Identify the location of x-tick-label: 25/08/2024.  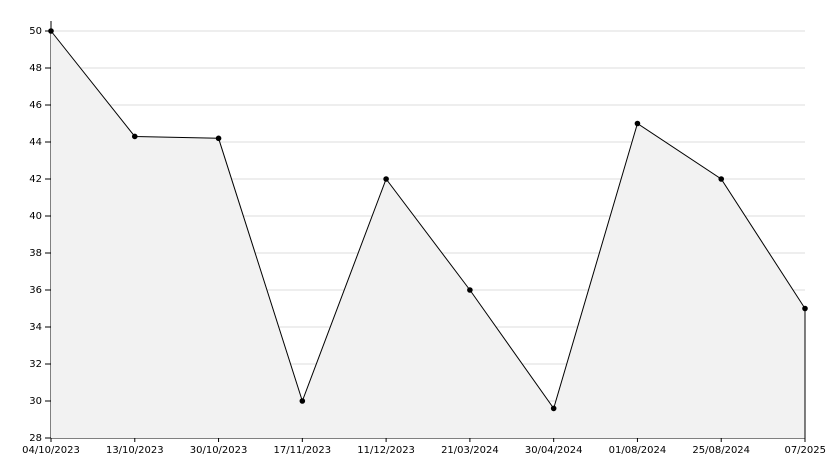
(721, 450).